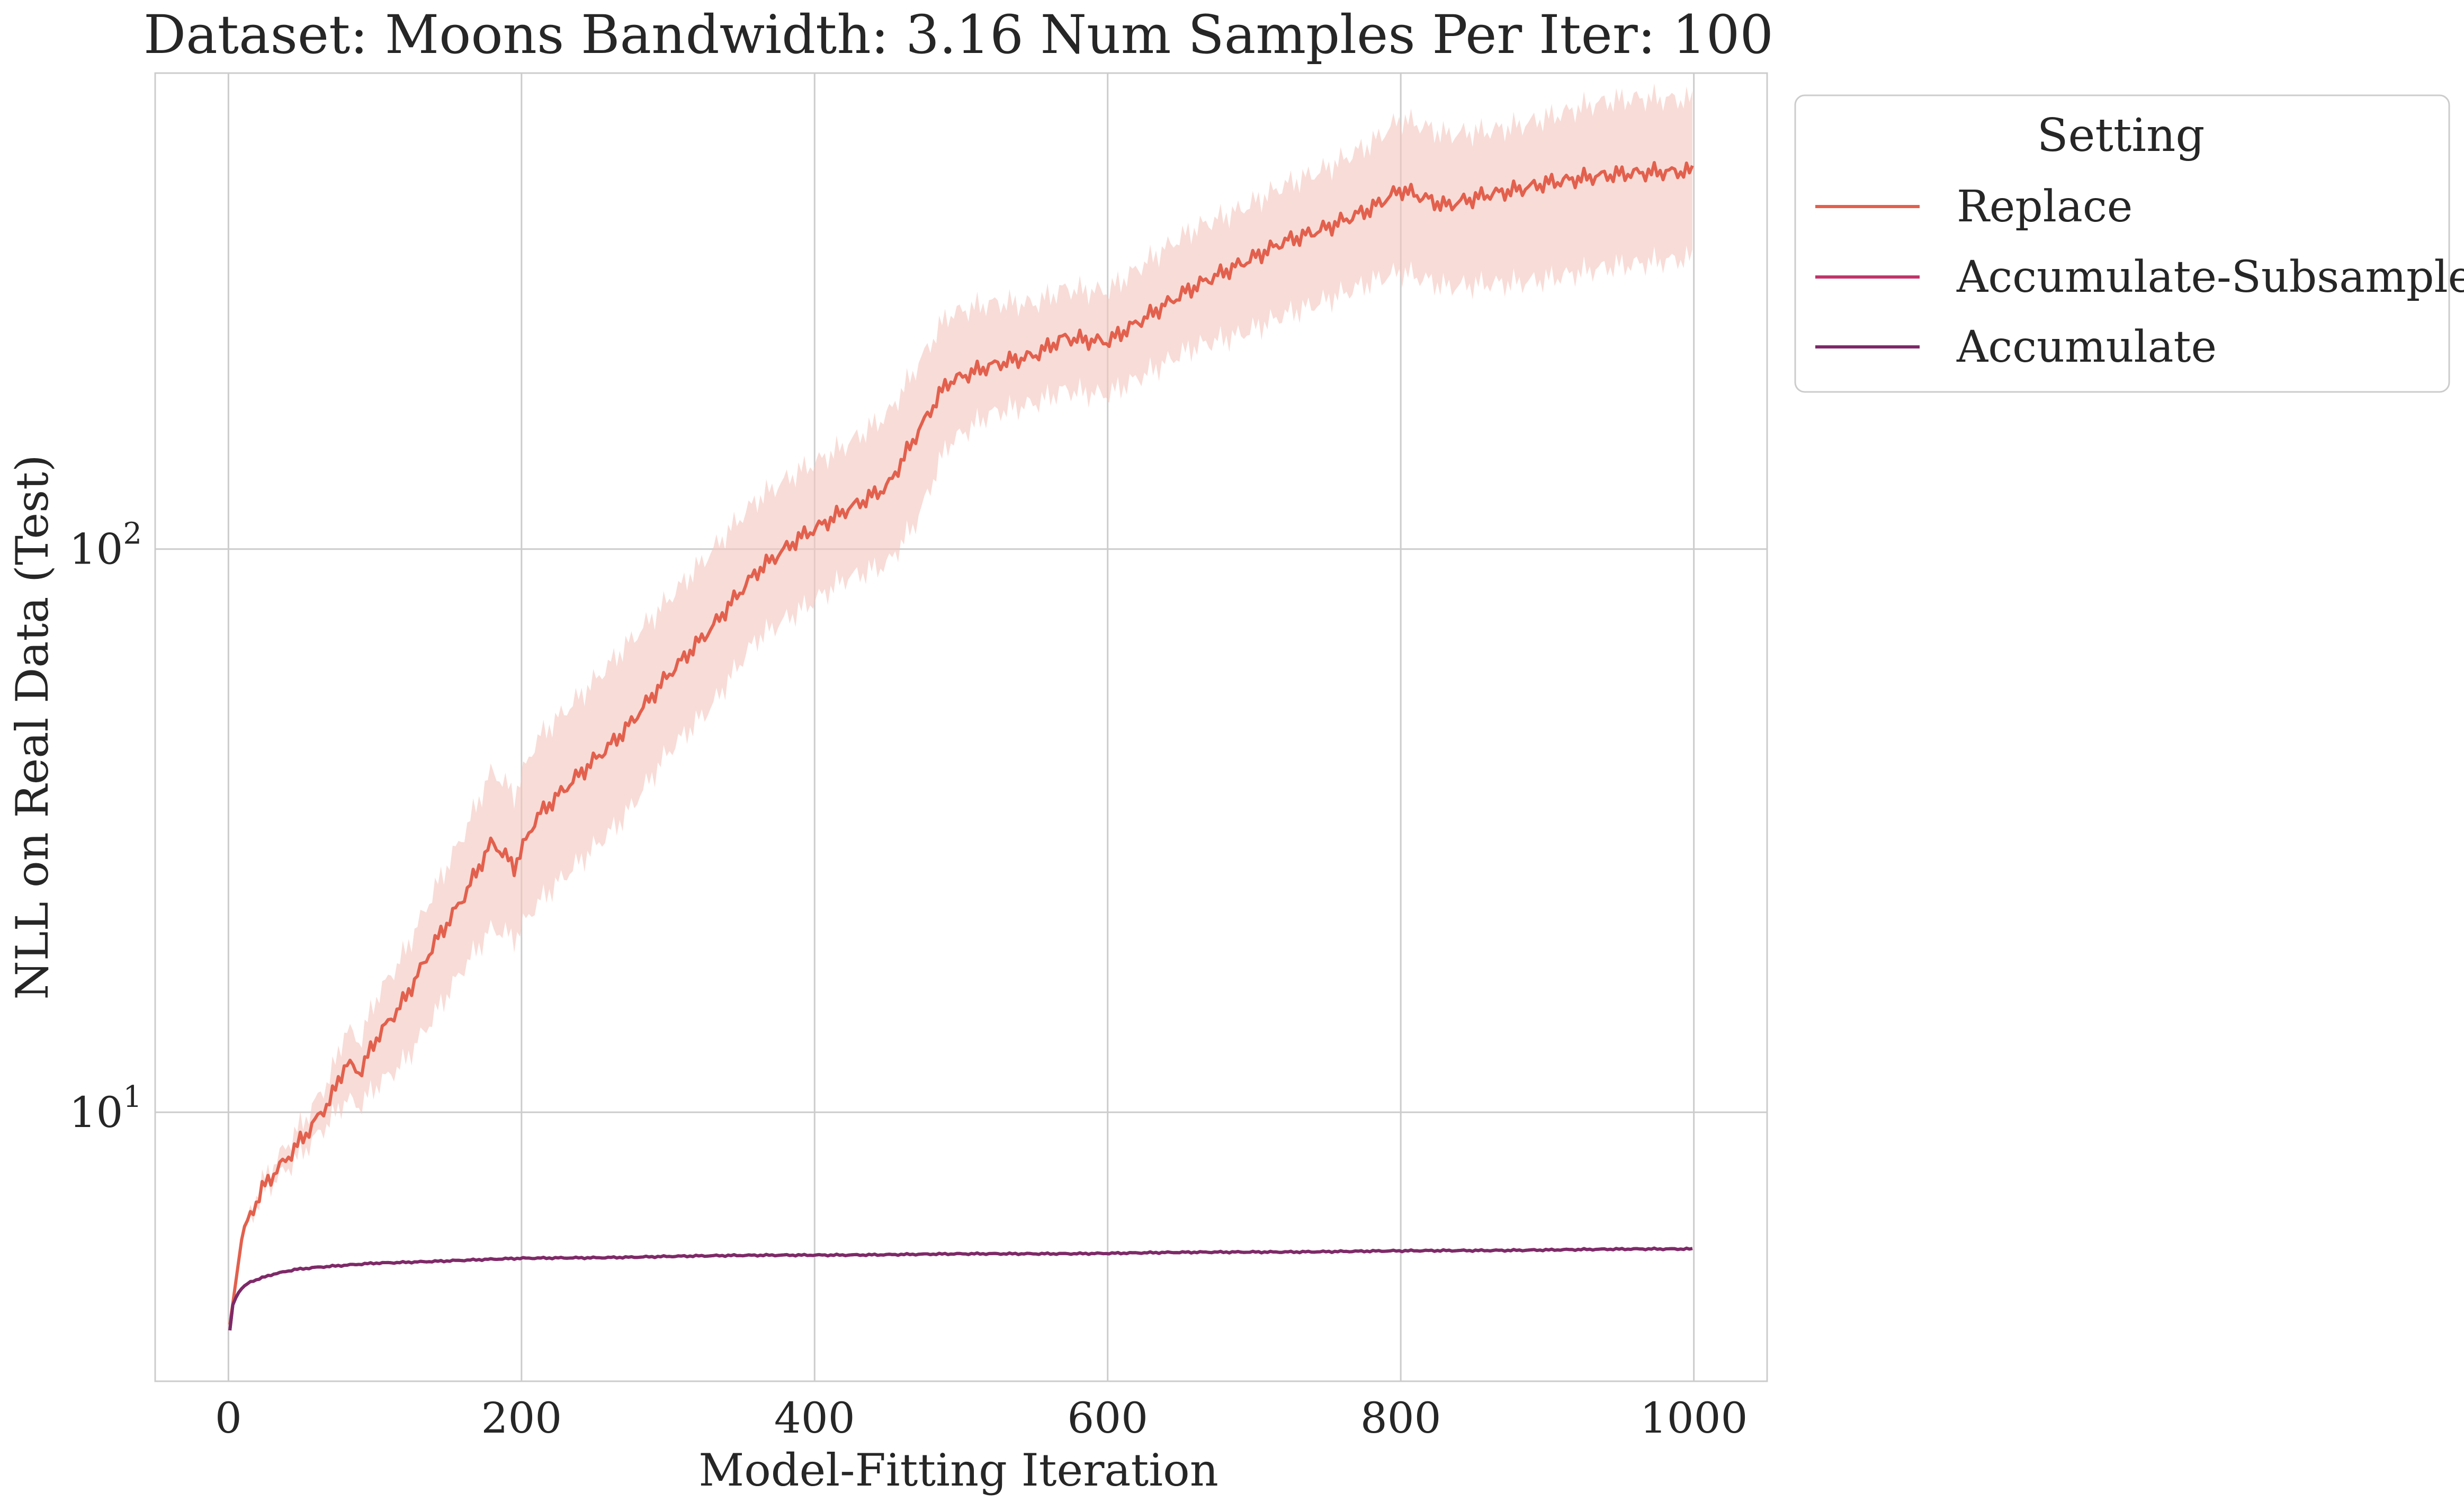 The image size is (2464, 1511). What do you see at coordinates (2121, 135) in the screenshot?
I see `legend-title: Setting` at bounding box center [2121, 135].